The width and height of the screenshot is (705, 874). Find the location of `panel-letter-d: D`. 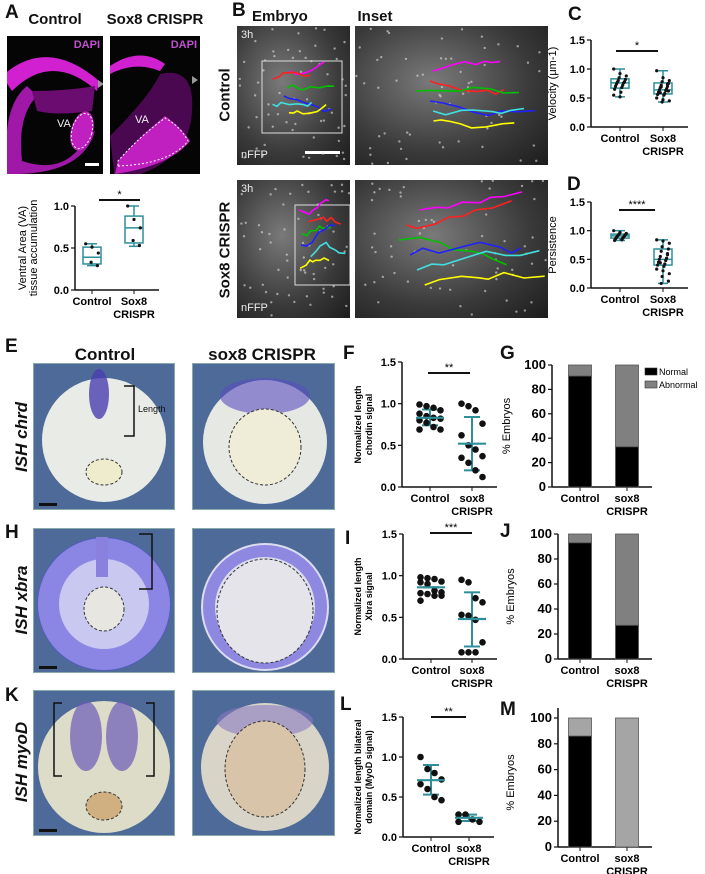

panel-letter-d: D is located at coordinates (574, 184).